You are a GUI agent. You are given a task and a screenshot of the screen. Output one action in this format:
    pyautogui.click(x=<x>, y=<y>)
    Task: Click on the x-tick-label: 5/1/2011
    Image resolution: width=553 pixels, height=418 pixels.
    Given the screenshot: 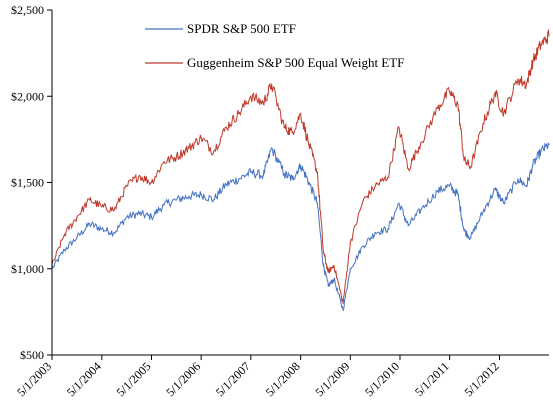 What is the action you would take?
    pyautogui.click(x=432, y=379)
    